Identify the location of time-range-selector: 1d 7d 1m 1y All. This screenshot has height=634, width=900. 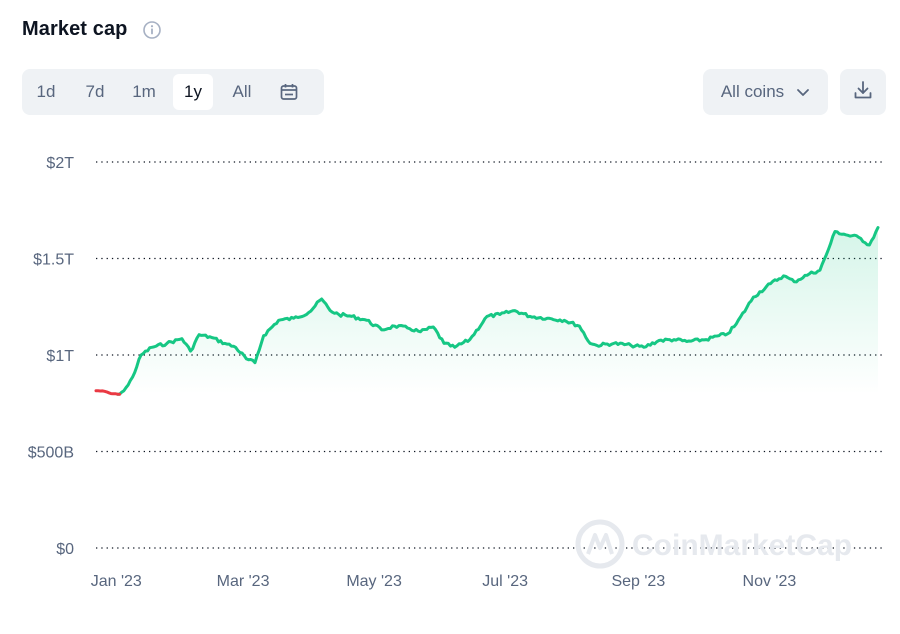
(173, 92).